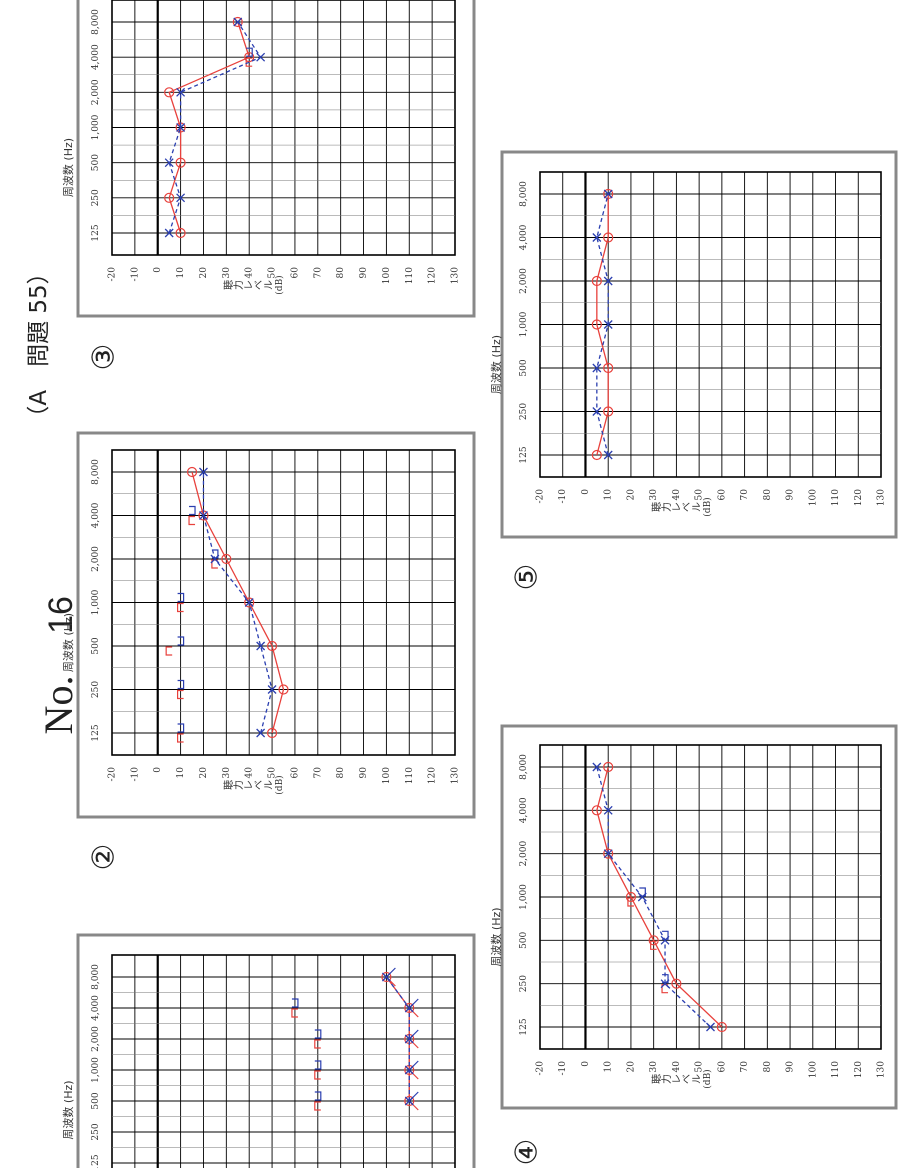 This screenshot has width=909, height=1168. I want to click on tick-label-frequency: 500, so click(96, 1100).